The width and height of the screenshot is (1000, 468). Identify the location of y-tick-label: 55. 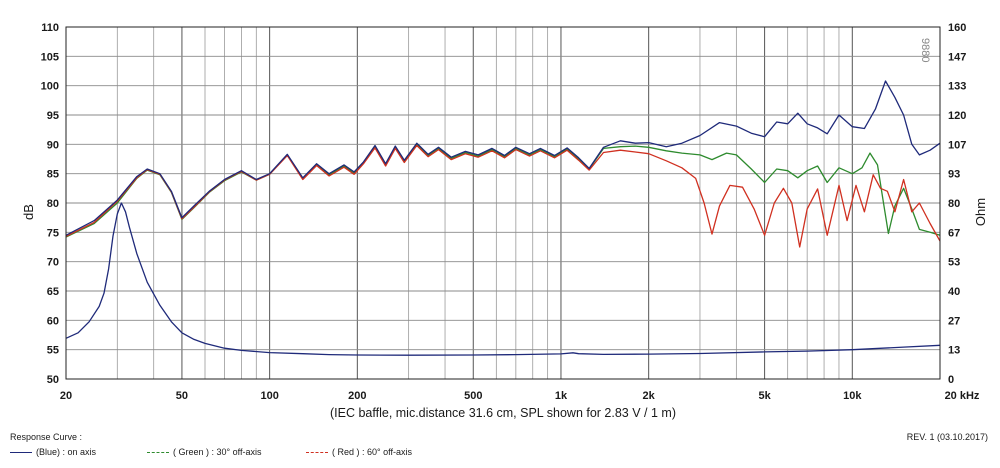
(53, 351).